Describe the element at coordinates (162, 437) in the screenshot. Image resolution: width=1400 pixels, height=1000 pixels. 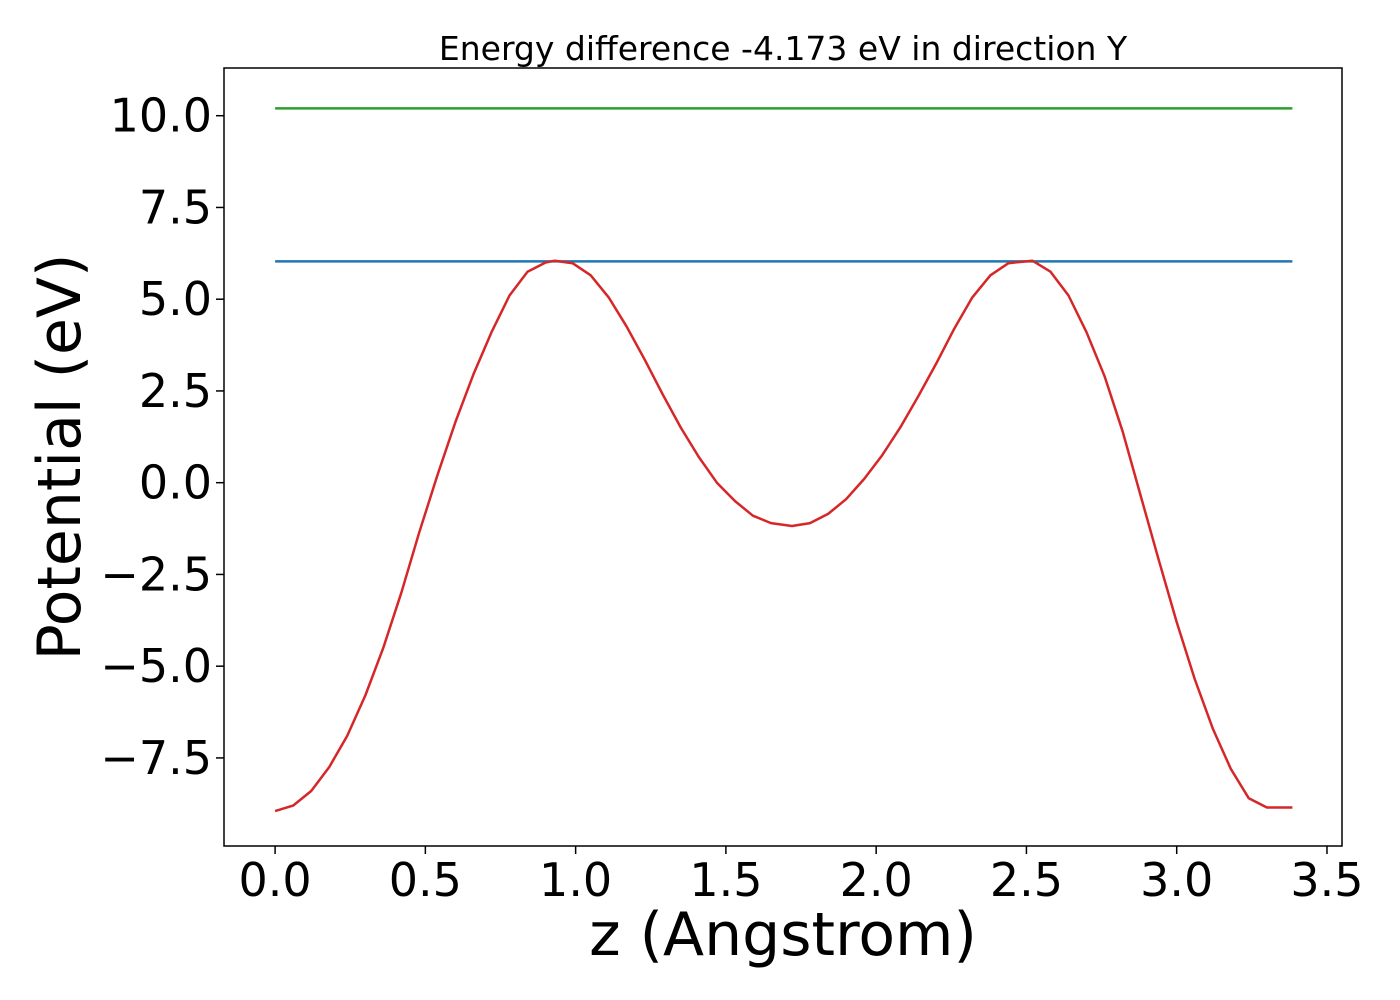
I see `y-axis-ticks: −7.5 −5.0 −2.5 0.0 2.5 5.0 7.5 10.0` at that location.